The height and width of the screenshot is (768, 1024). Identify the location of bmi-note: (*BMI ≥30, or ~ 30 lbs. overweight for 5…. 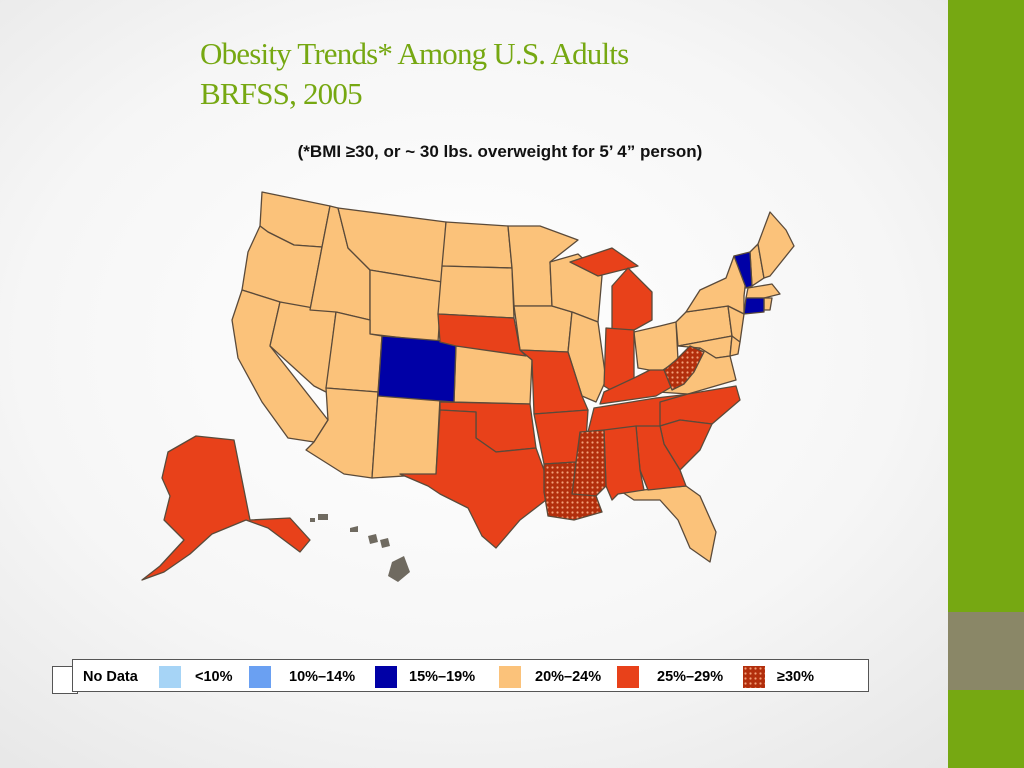
(500, 151).